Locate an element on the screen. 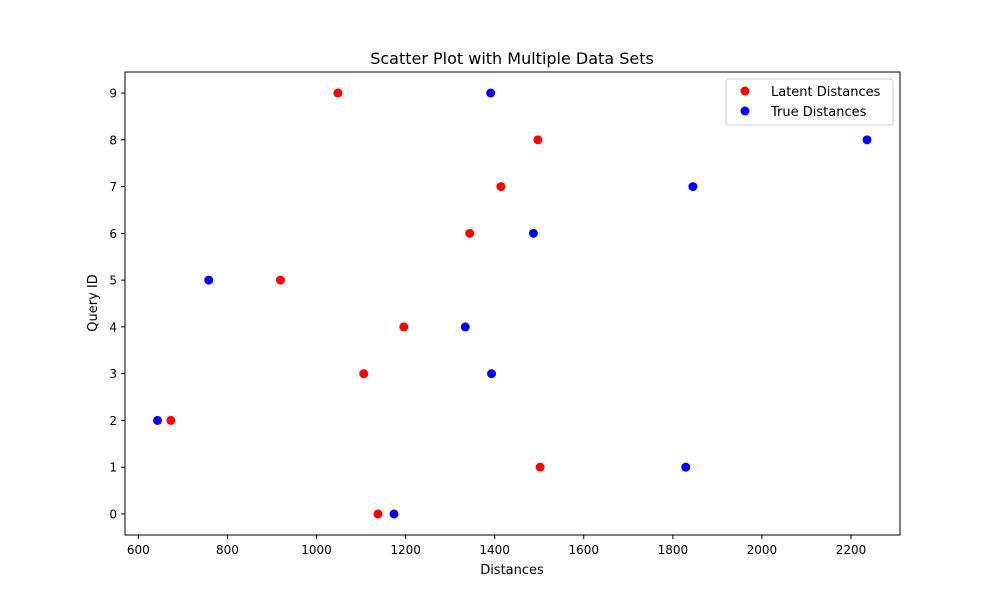  legend-marker-latent is located at coordinates (745, 91).